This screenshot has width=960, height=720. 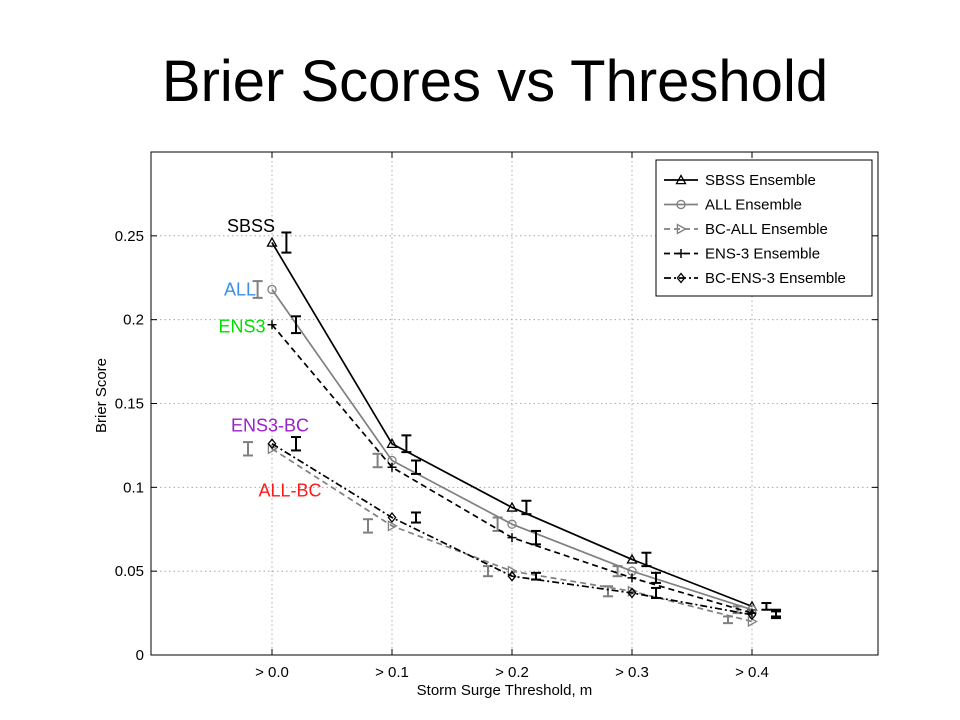 I want to click on legend-label: SBSS Ensemble, so click(x=760, y=180).